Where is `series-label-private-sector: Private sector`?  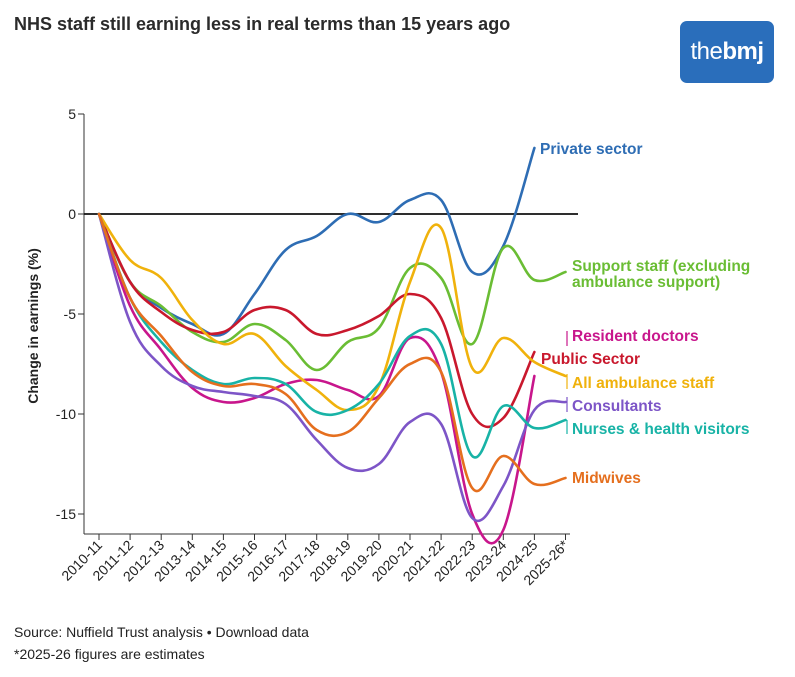 series-label-private-sector: Private sector is located at coordinates (591, 149).